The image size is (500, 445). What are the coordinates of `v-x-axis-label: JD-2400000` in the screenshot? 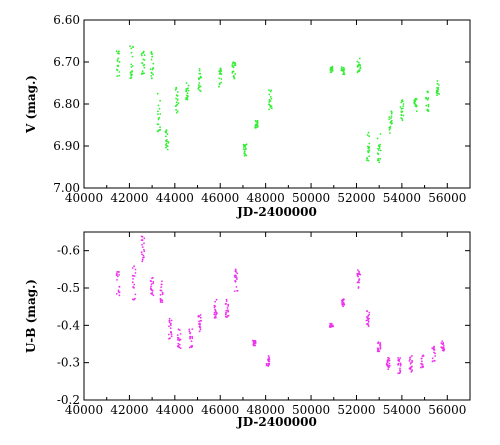 It's located at (276, 212).